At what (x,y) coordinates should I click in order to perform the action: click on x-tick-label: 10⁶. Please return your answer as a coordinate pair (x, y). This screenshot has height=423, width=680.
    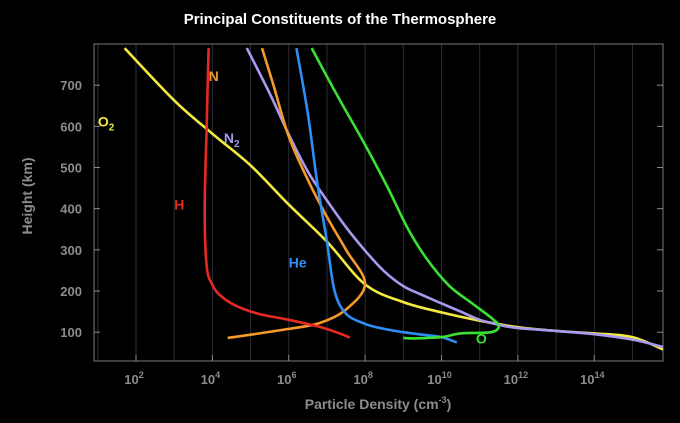
    Looking at the image, I should click on (286, 378).